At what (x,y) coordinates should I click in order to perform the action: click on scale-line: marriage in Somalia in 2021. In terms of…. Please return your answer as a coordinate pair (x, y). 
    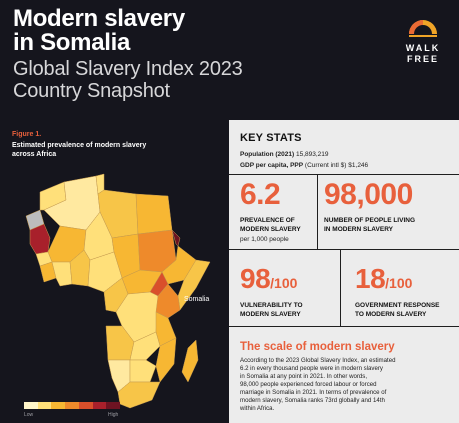
    Looking at the image, I should click on (313, 392).